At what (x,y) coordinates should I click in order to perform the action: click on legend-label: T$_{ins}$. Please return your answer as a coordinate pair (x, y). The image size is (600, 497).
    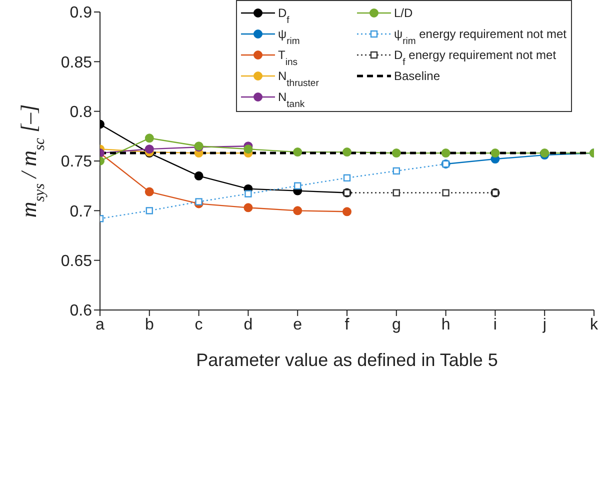
    Looking at the image, I should click on (288, 58).